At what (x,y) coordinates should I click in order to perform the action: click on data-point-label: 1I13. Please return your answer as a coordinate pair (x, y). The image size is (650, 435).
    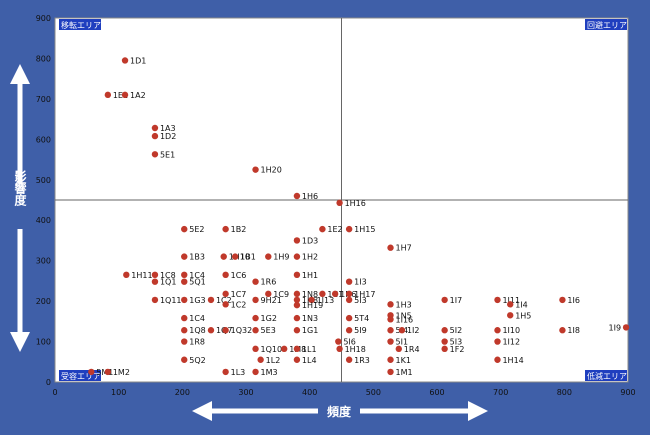
    Looking at the image, I should click on (326, 300).